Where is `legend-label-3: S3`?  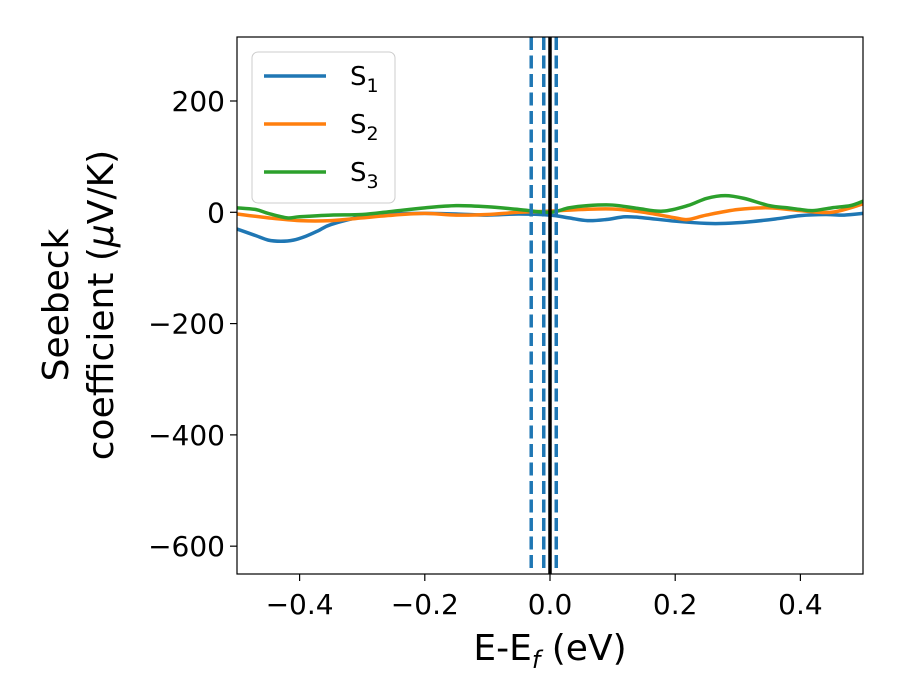 legend-label-3: S3 is located at coordinates (364, 175).